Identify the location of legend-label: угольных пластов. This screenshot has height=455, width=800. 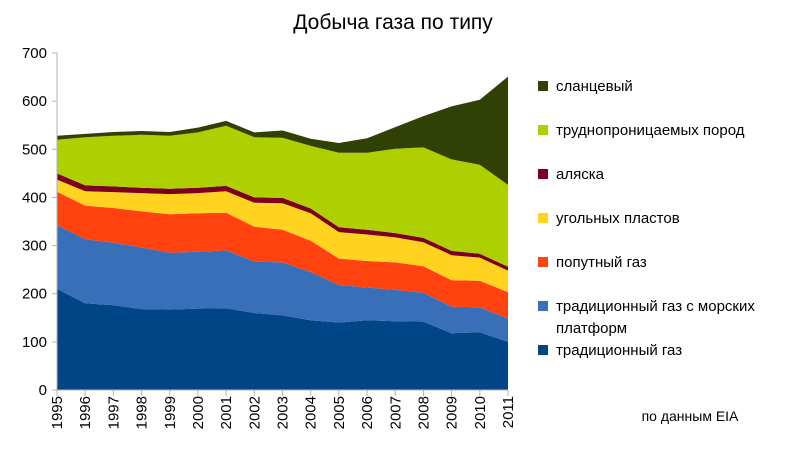
(618, 218).